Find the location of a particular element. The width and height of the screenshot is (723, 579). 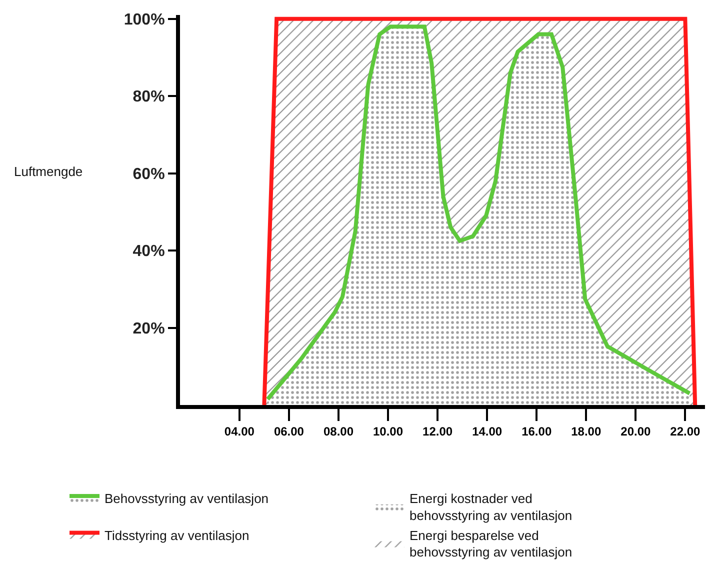

x-tick-label: 12.00 is located at coordinates (437, 431).